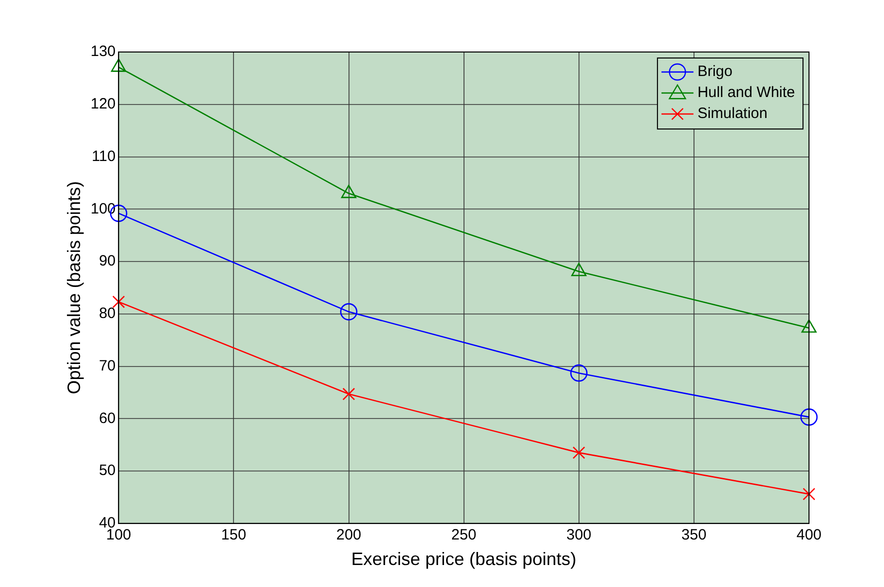  I want to click on y-tick-label: 50, so click(107, 471).